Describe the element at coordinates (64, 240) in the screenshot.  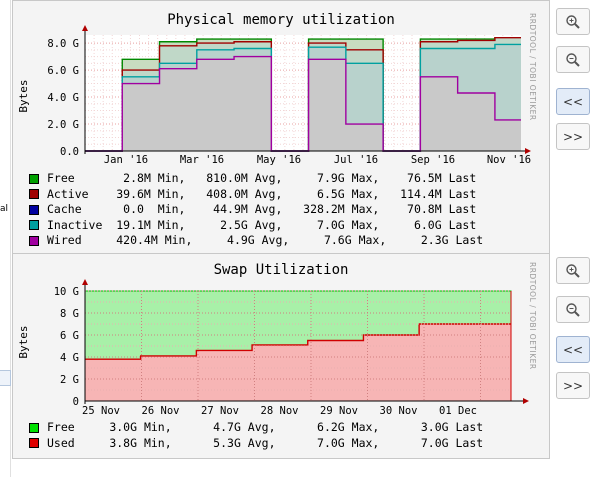
I see `legend-series-name: Wired` at that location.